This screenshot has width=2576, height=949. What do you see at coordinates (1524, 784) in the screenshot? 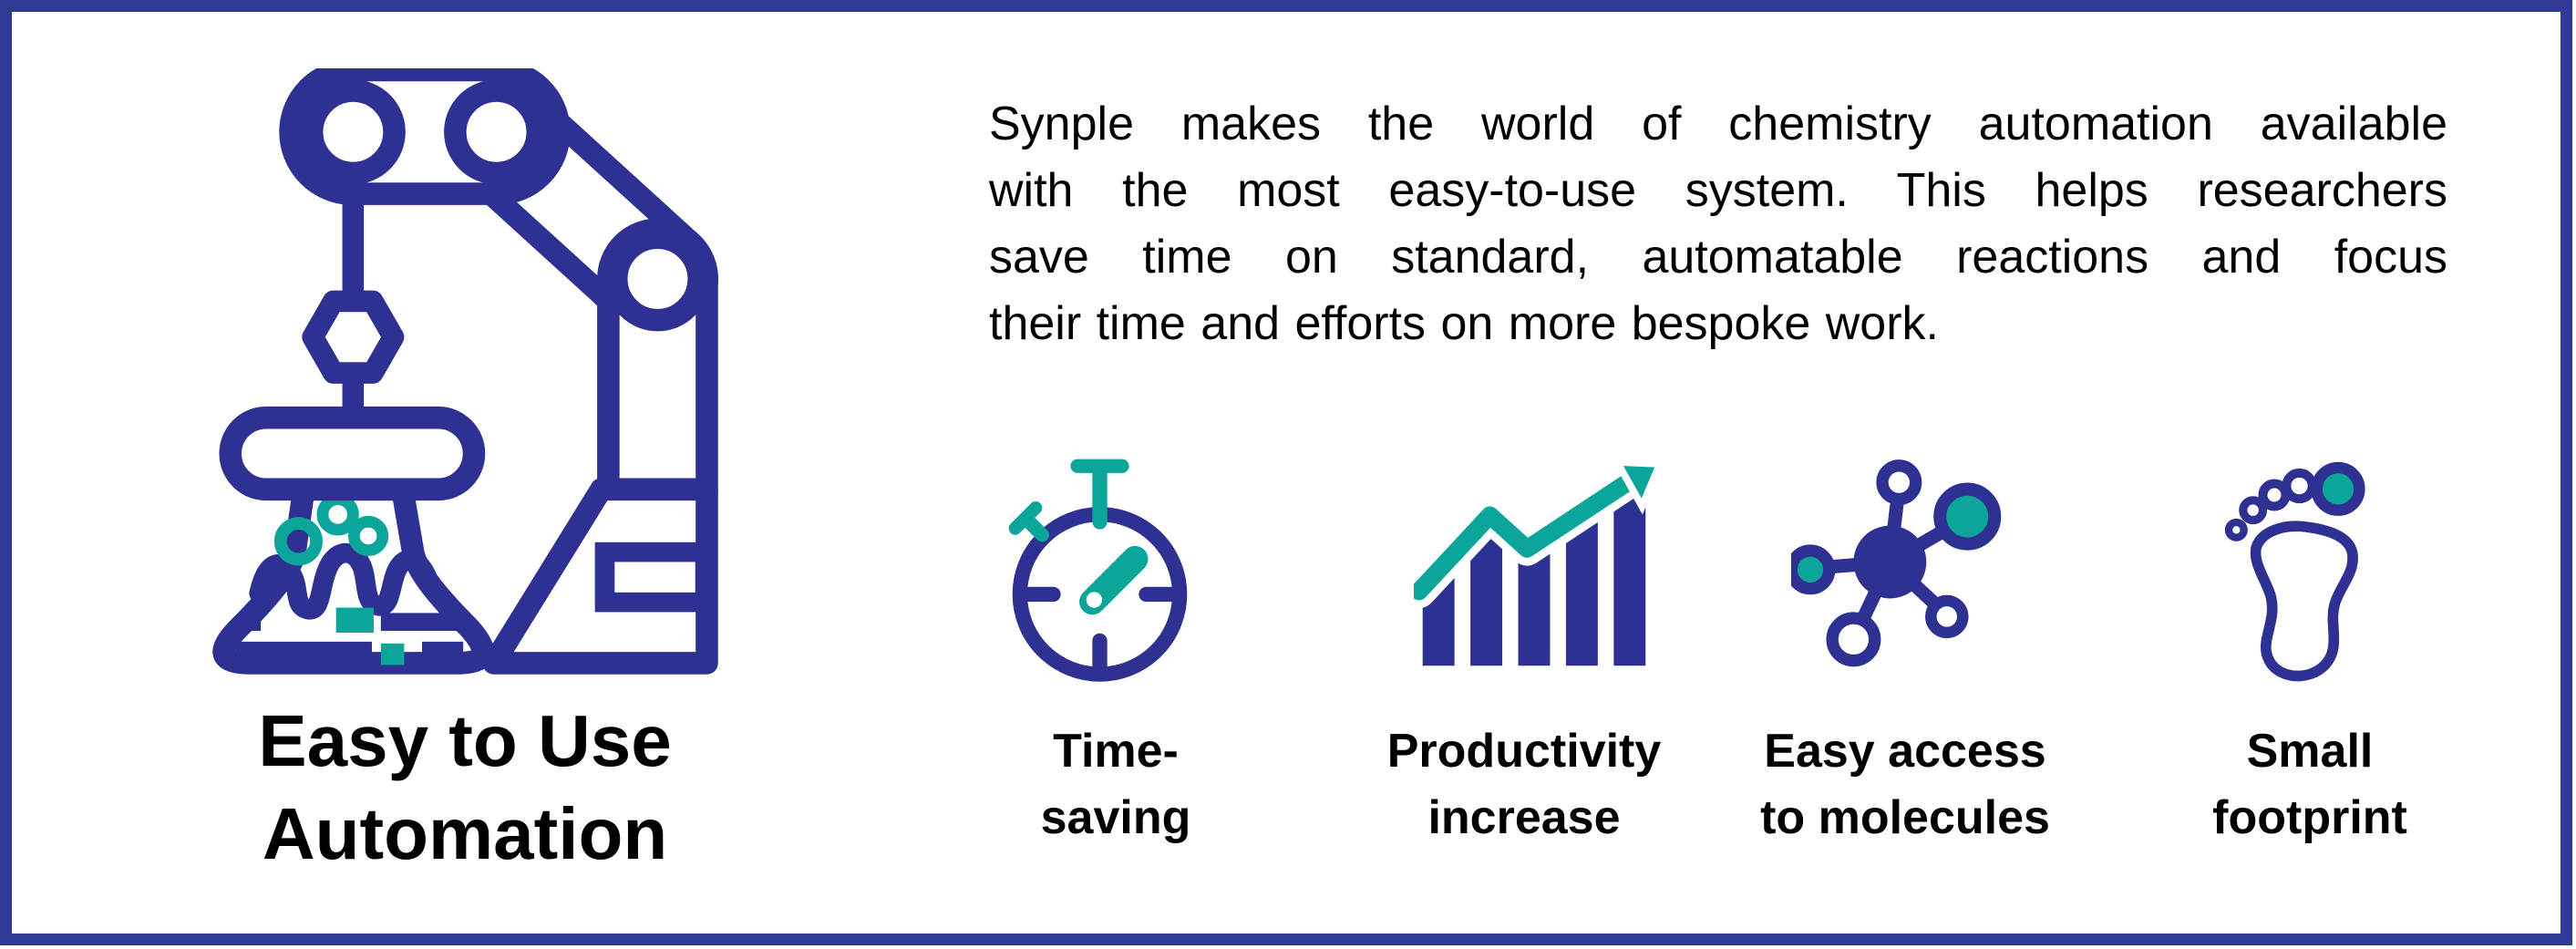
I see `feature-label-productivity: Productivity increase` at bounding box center [1524, 784].